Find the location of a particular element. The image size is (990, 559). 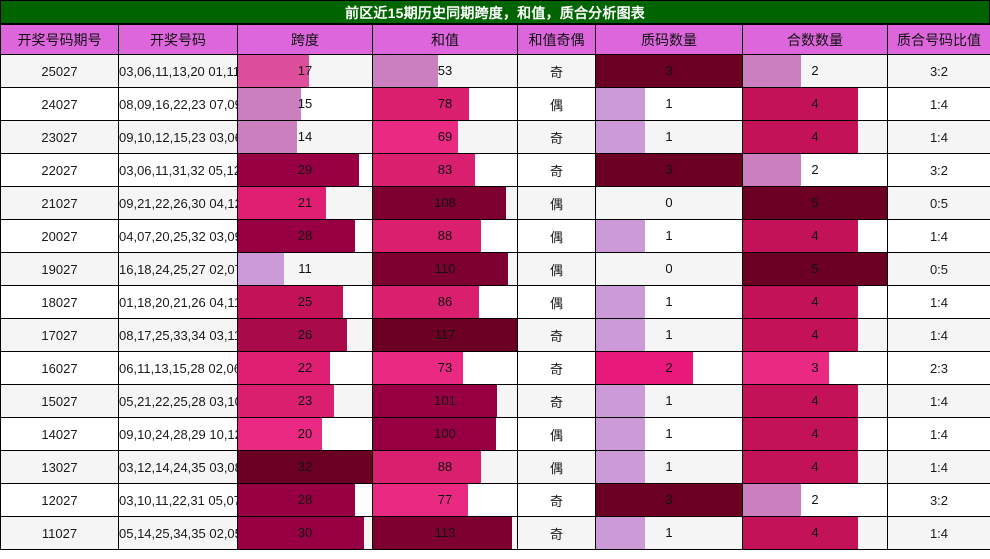

column-header-label: 和值奇偶 is located at coordinates (556, 39).